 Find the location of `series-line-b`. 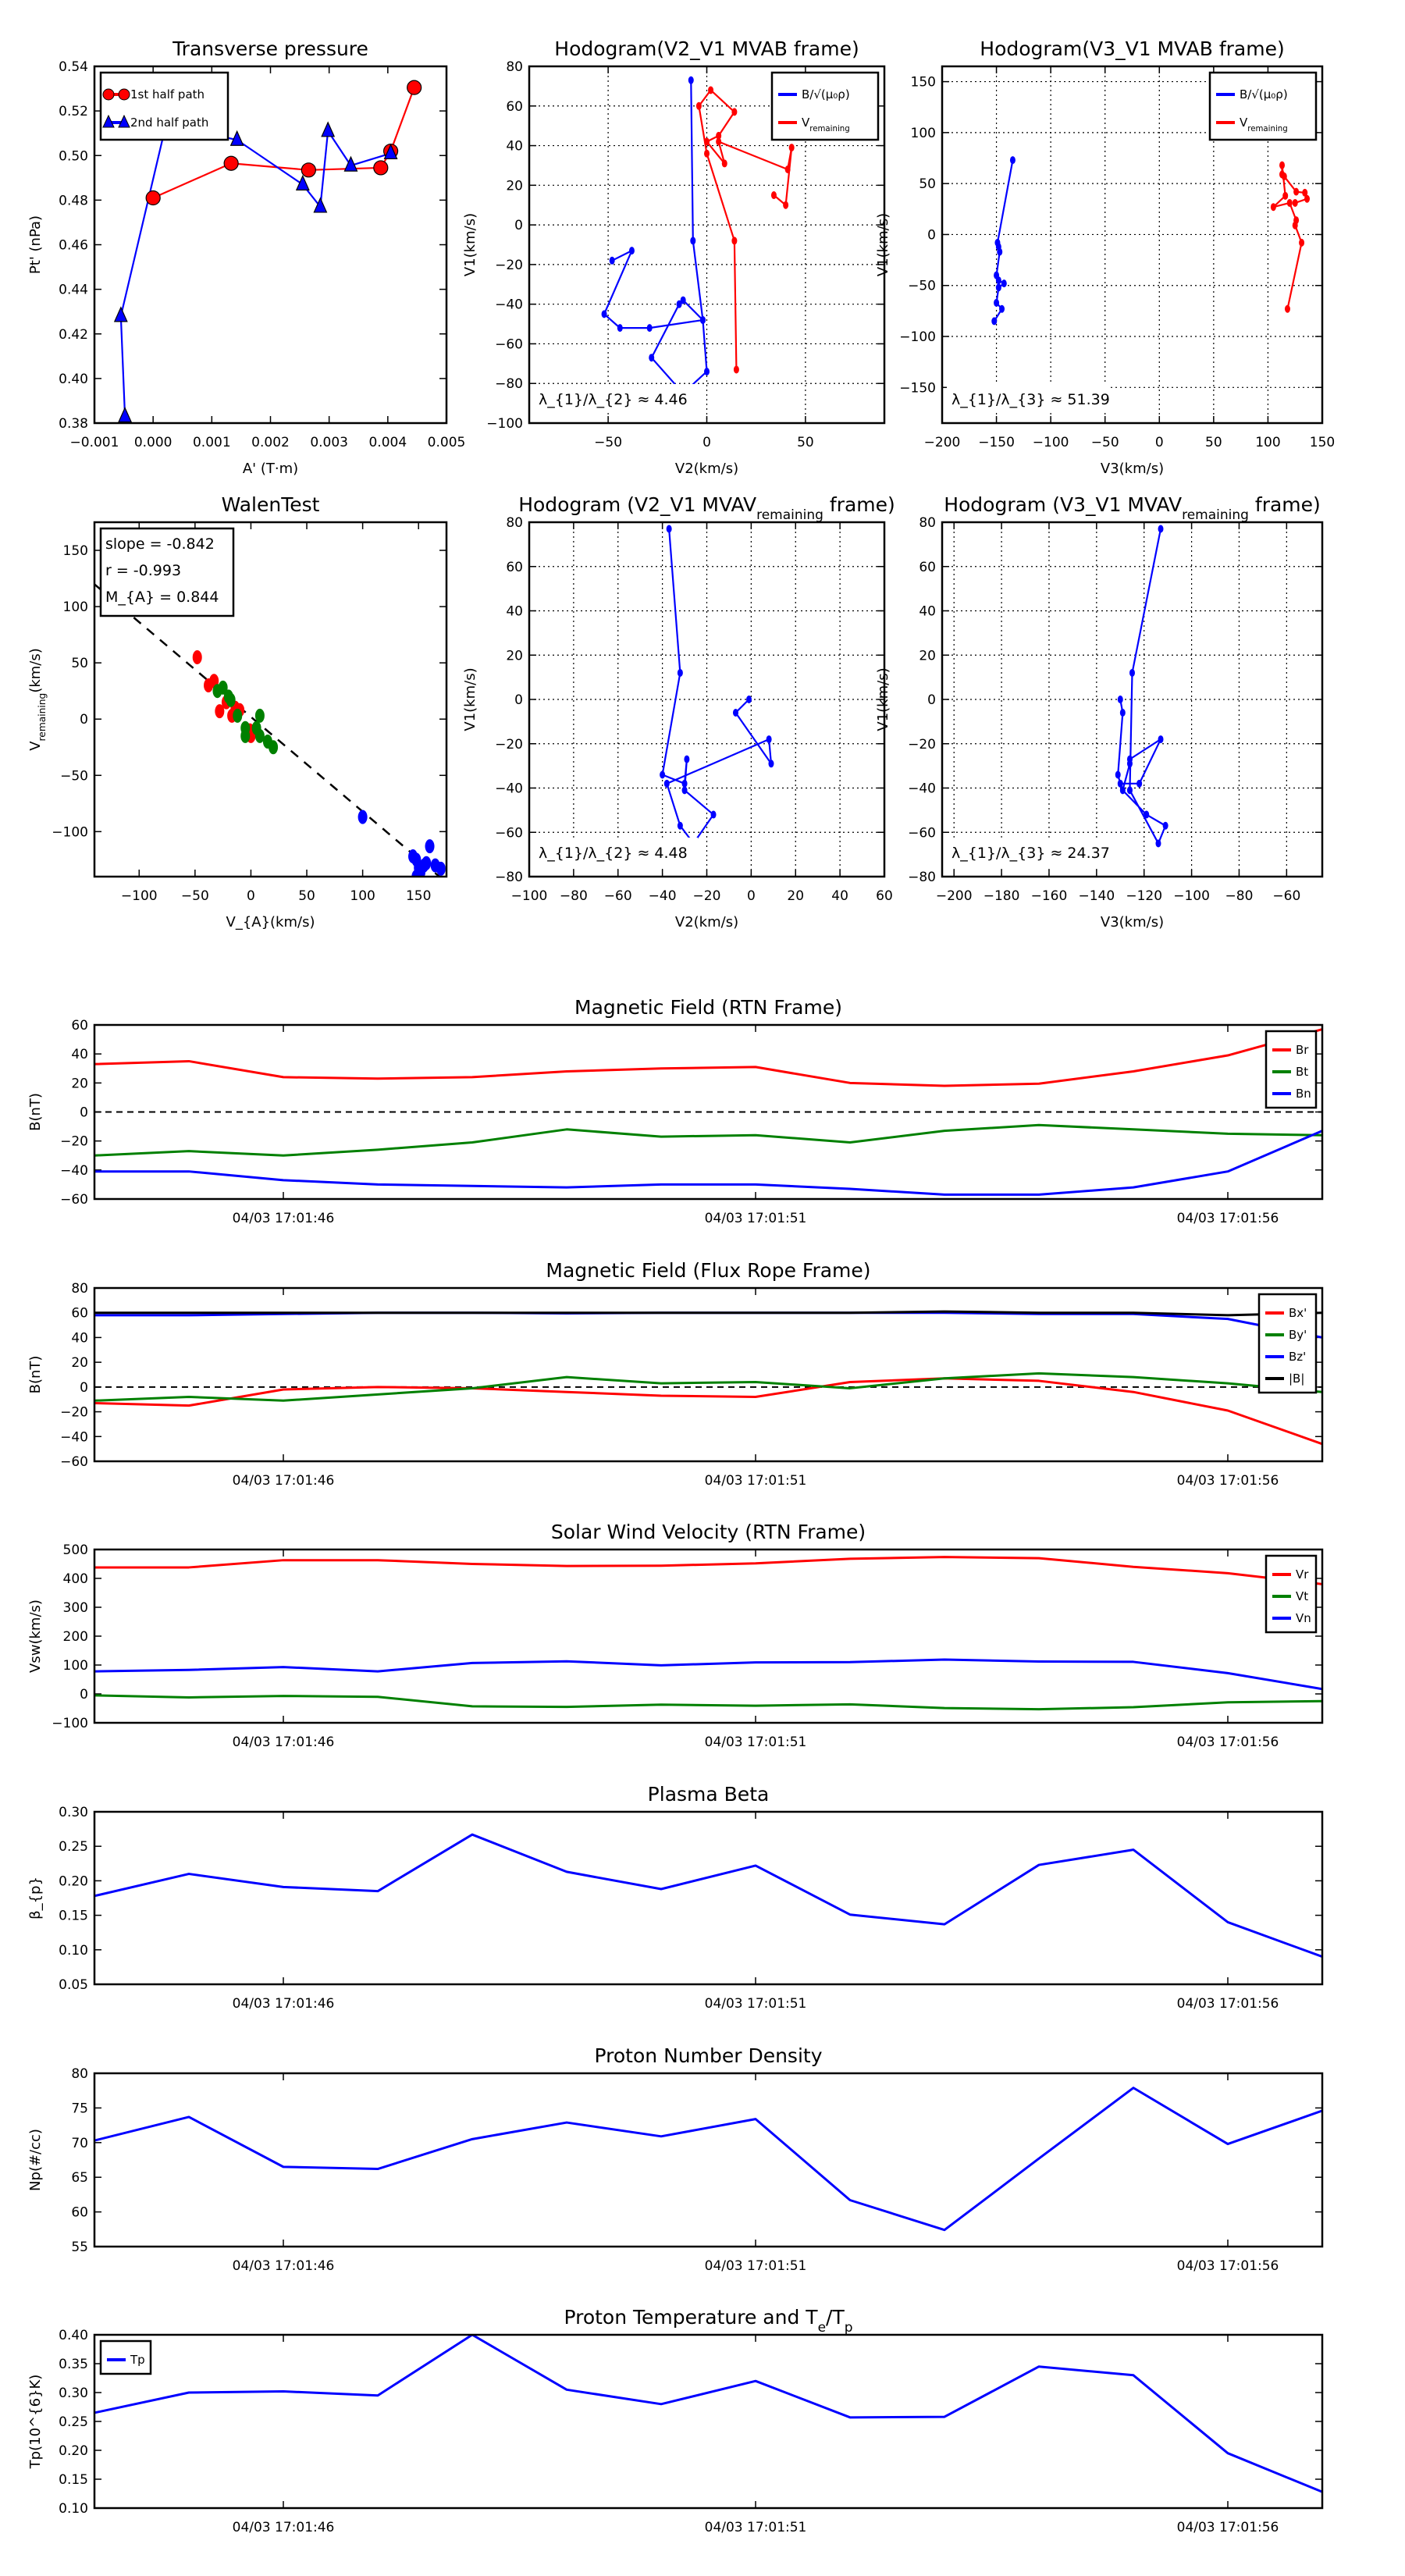

series-line-b is located at coordinates (717, 686).